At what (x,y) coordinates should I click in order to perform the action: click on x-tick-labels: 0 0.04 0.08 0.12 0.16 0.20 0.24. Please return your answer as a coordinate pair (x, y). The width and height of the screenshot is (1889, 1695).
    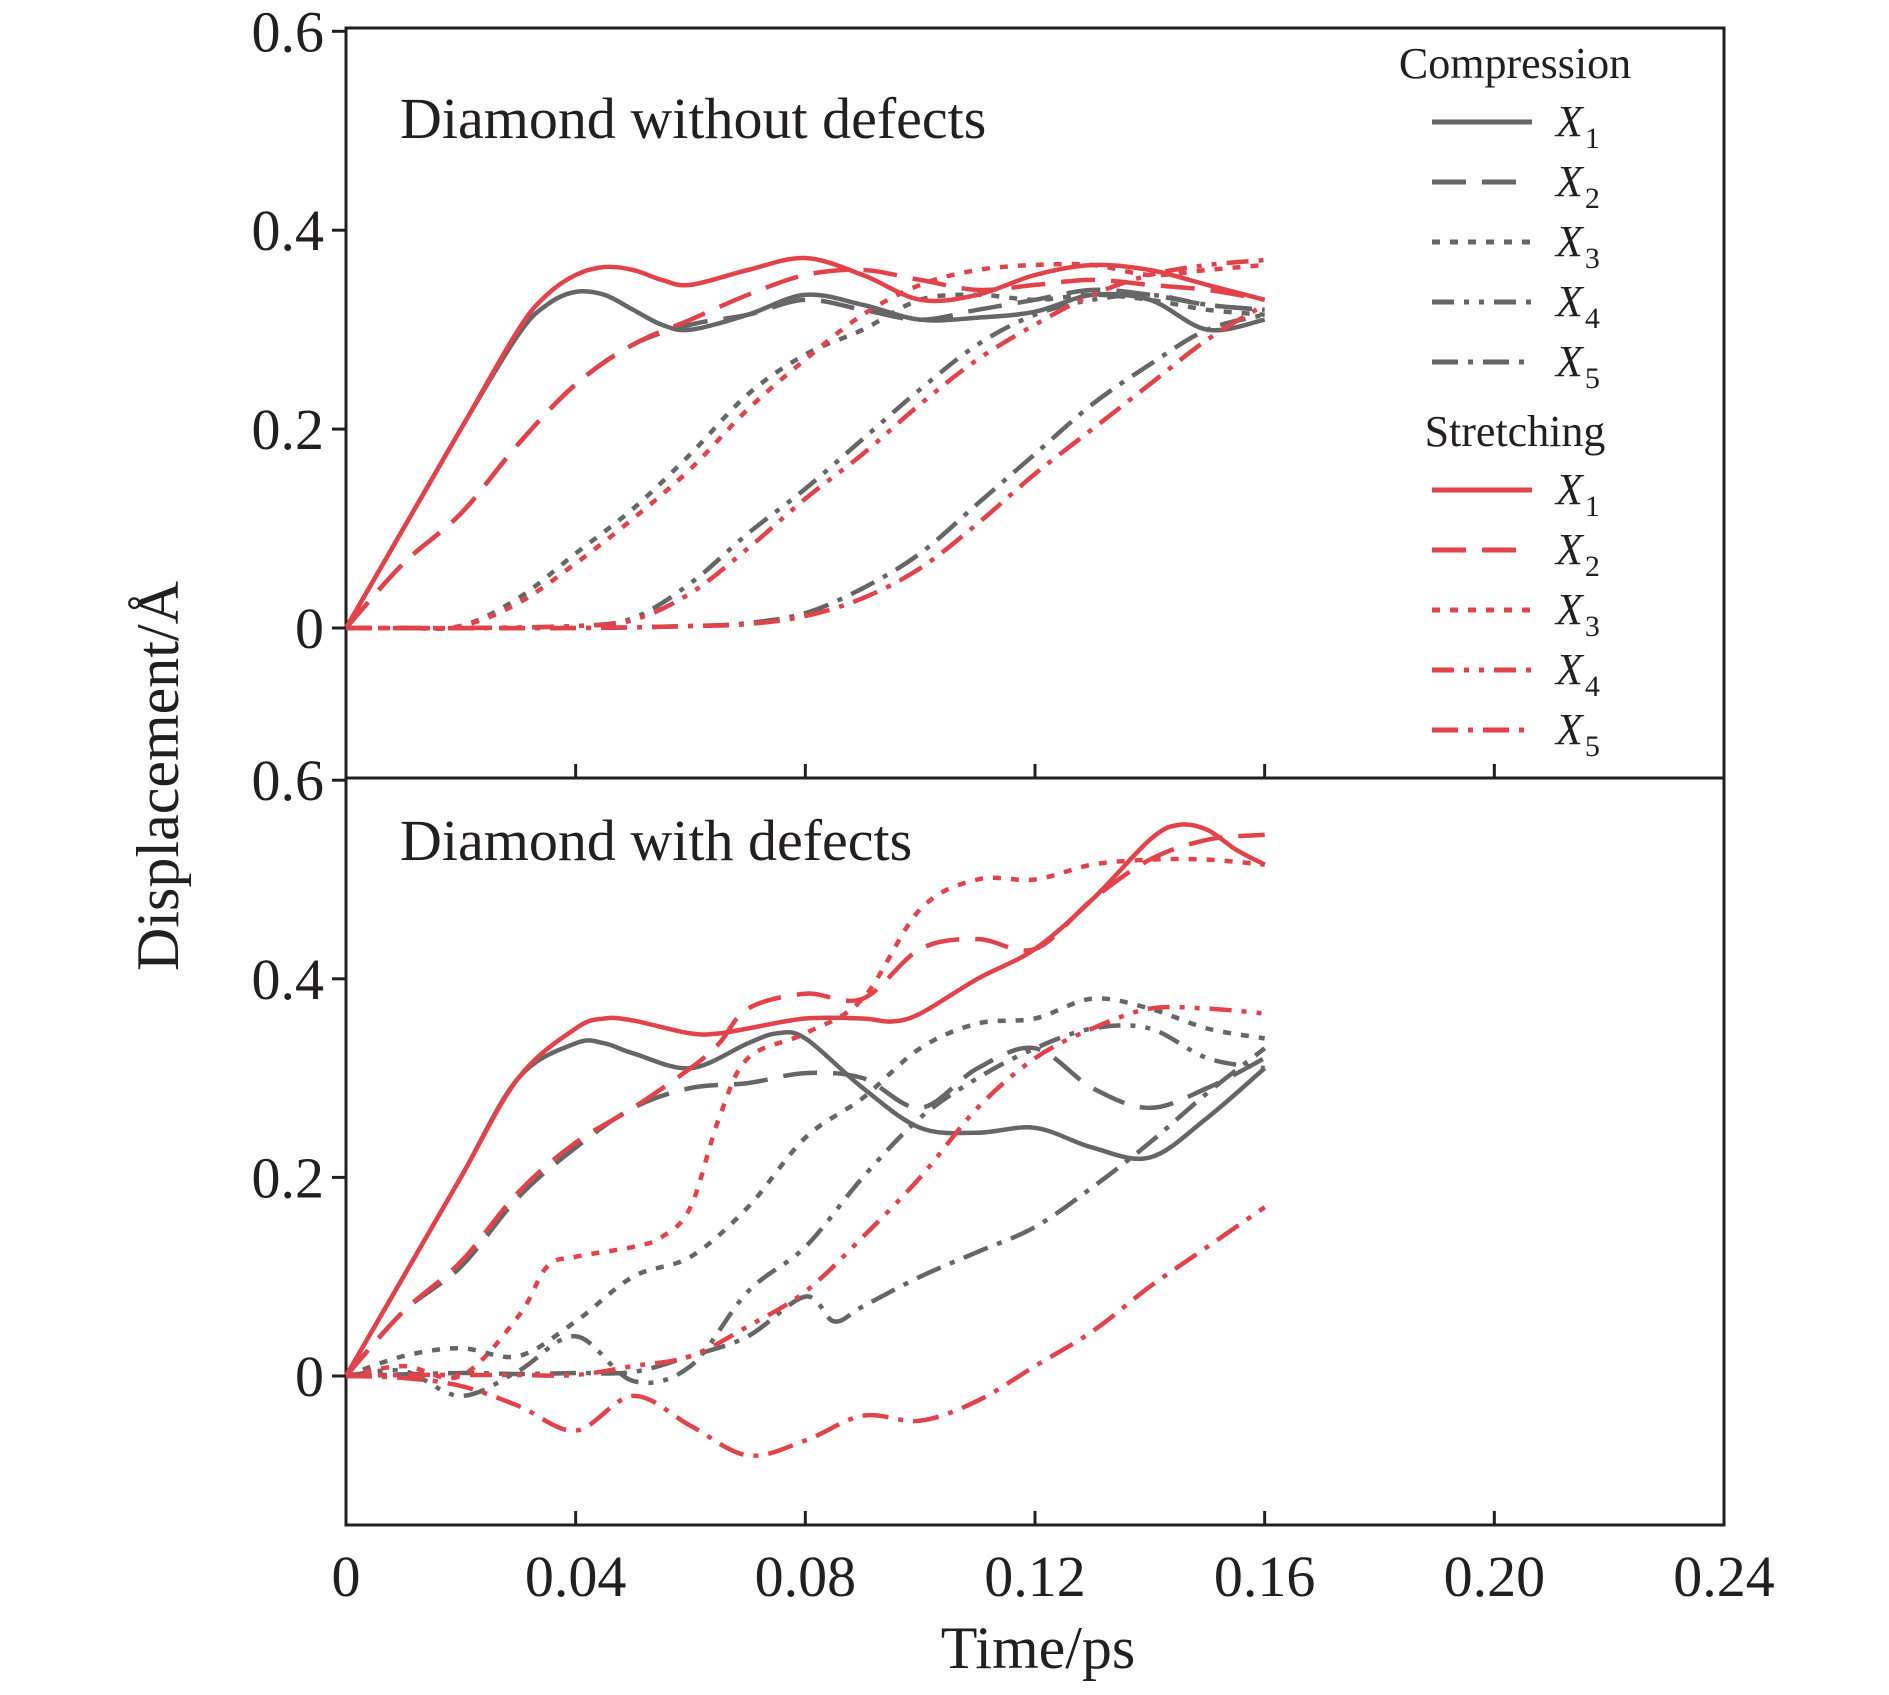
    Looking at the image, I should click on (1053, 1576).